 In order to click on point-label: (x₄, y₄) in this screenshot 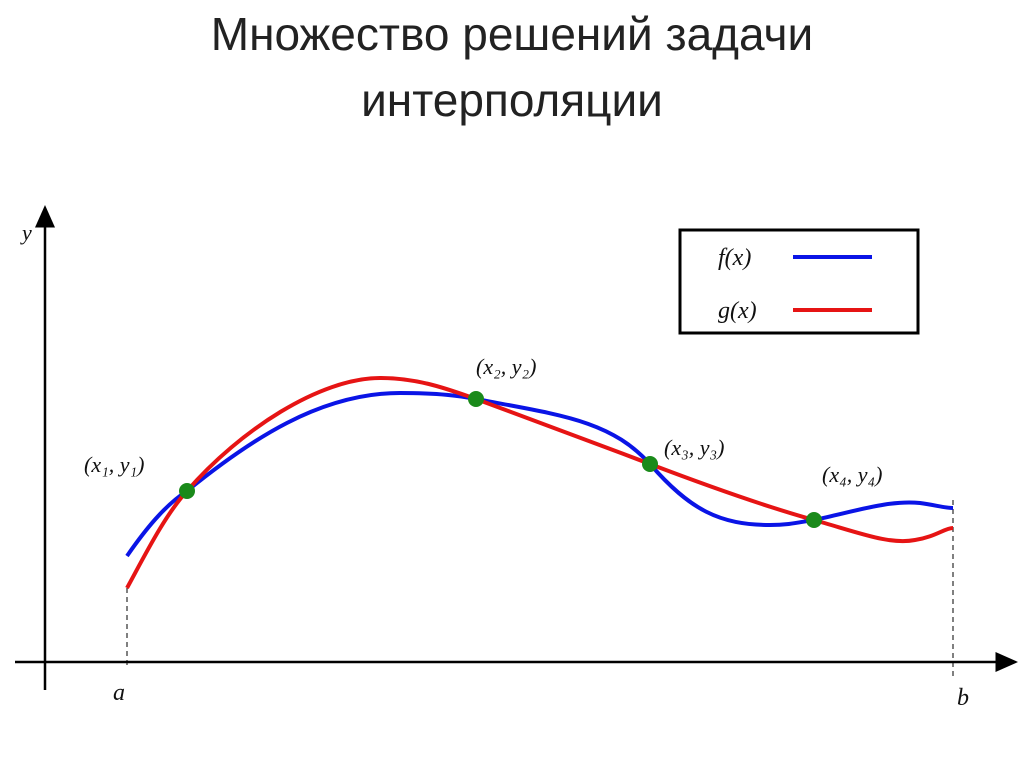, I will do `click(852, 474)`.